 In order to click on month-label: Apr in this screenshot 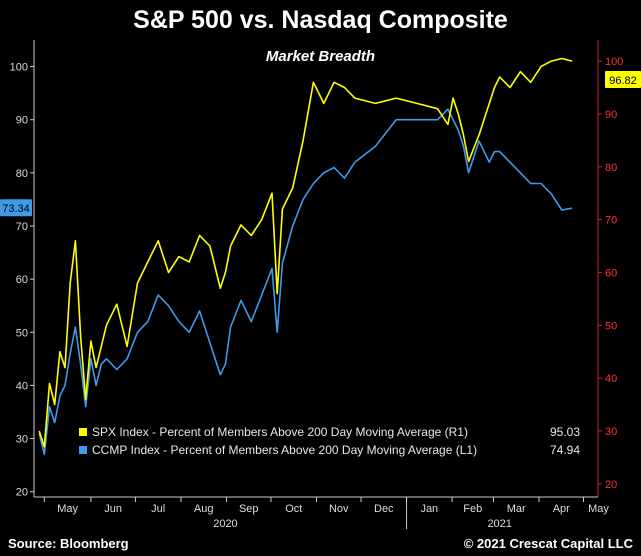, I will do `click(561, 509)`.